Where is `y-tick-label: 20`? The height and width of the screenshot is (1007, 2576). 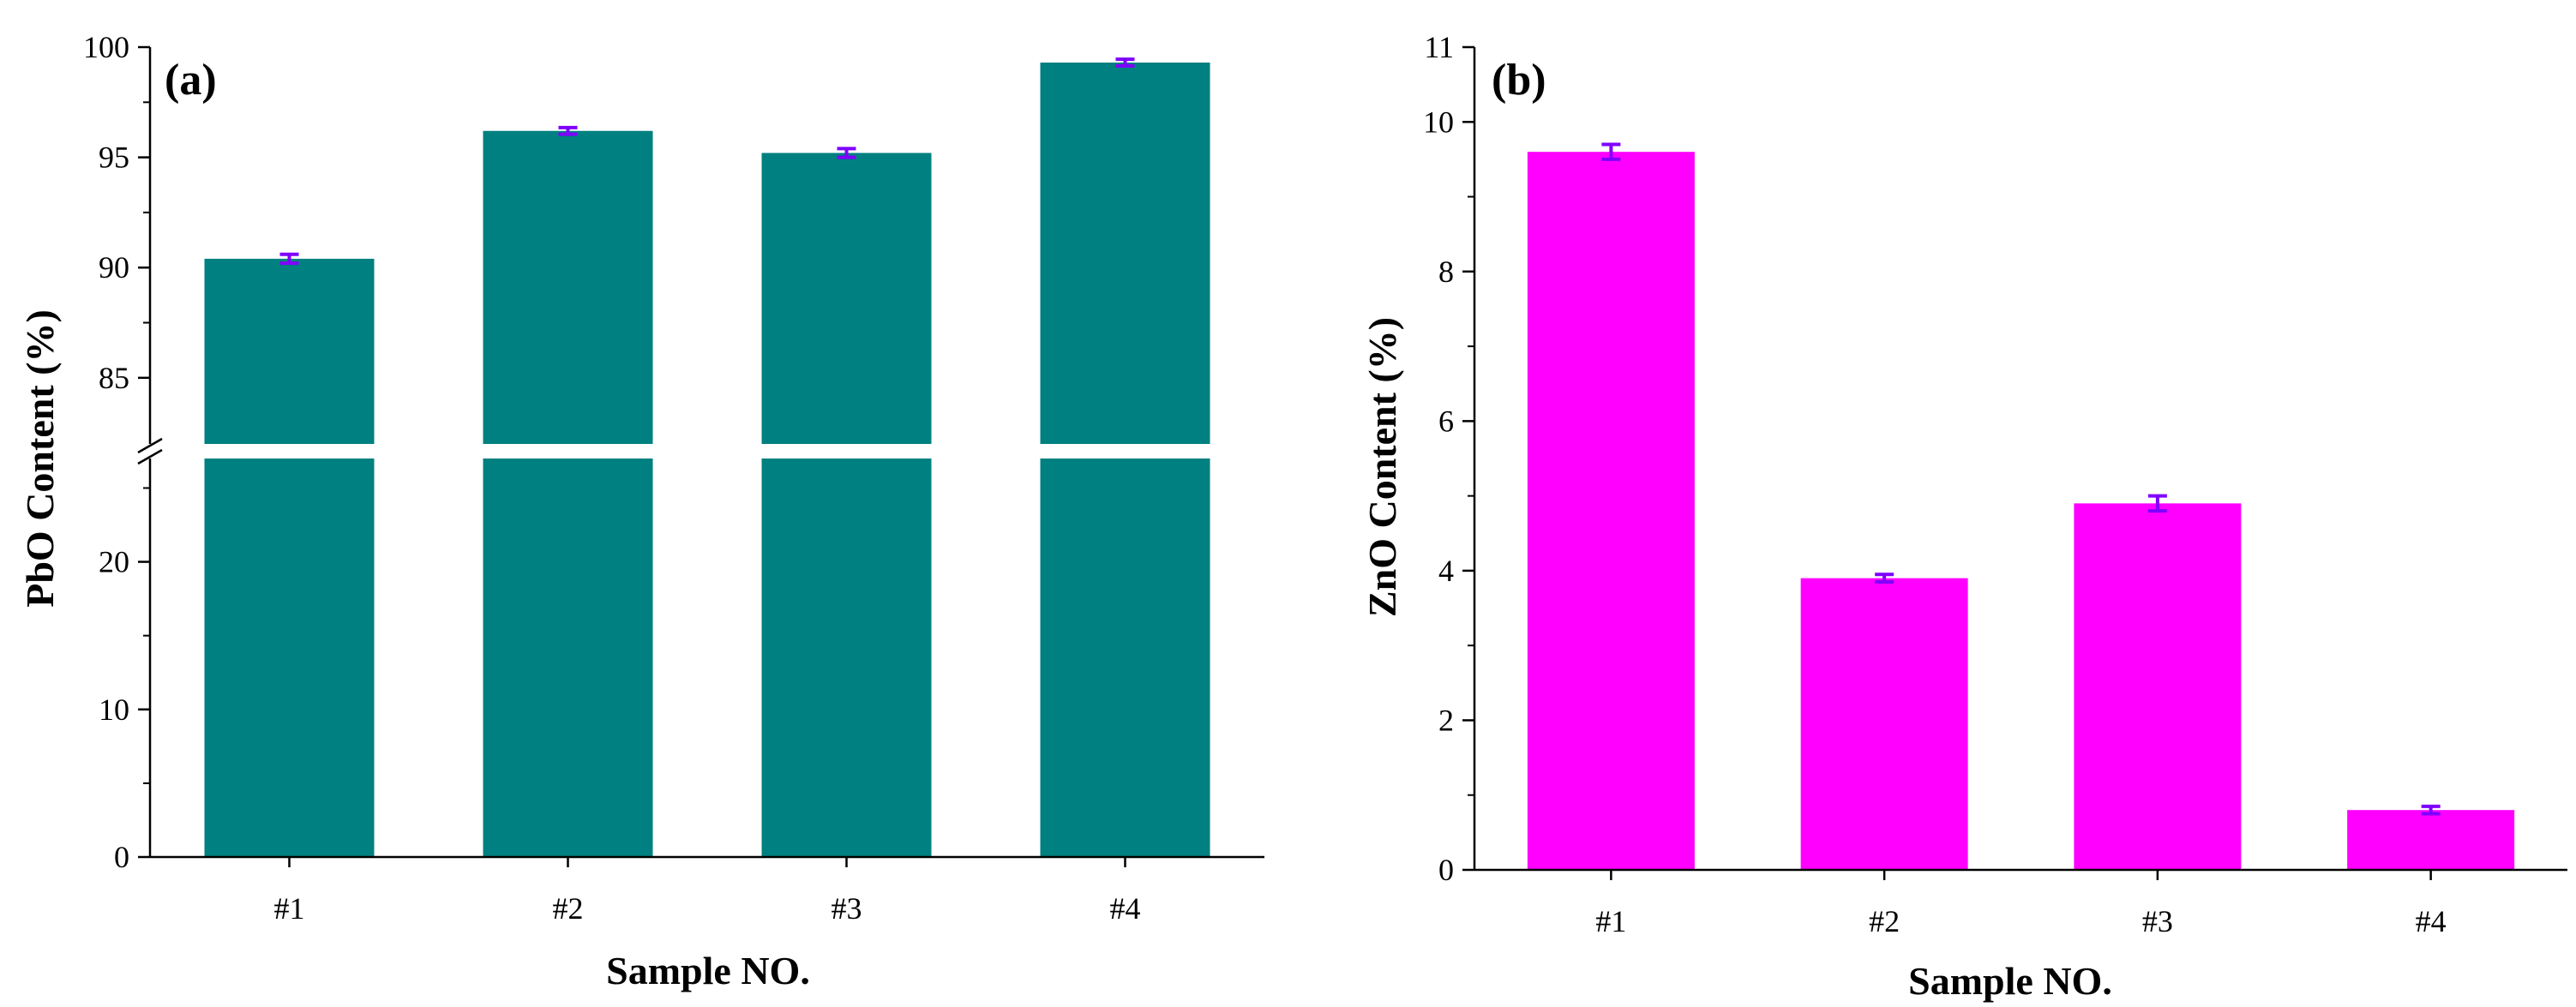
y-tick-label: 20 is located at coordinates (114, 562).